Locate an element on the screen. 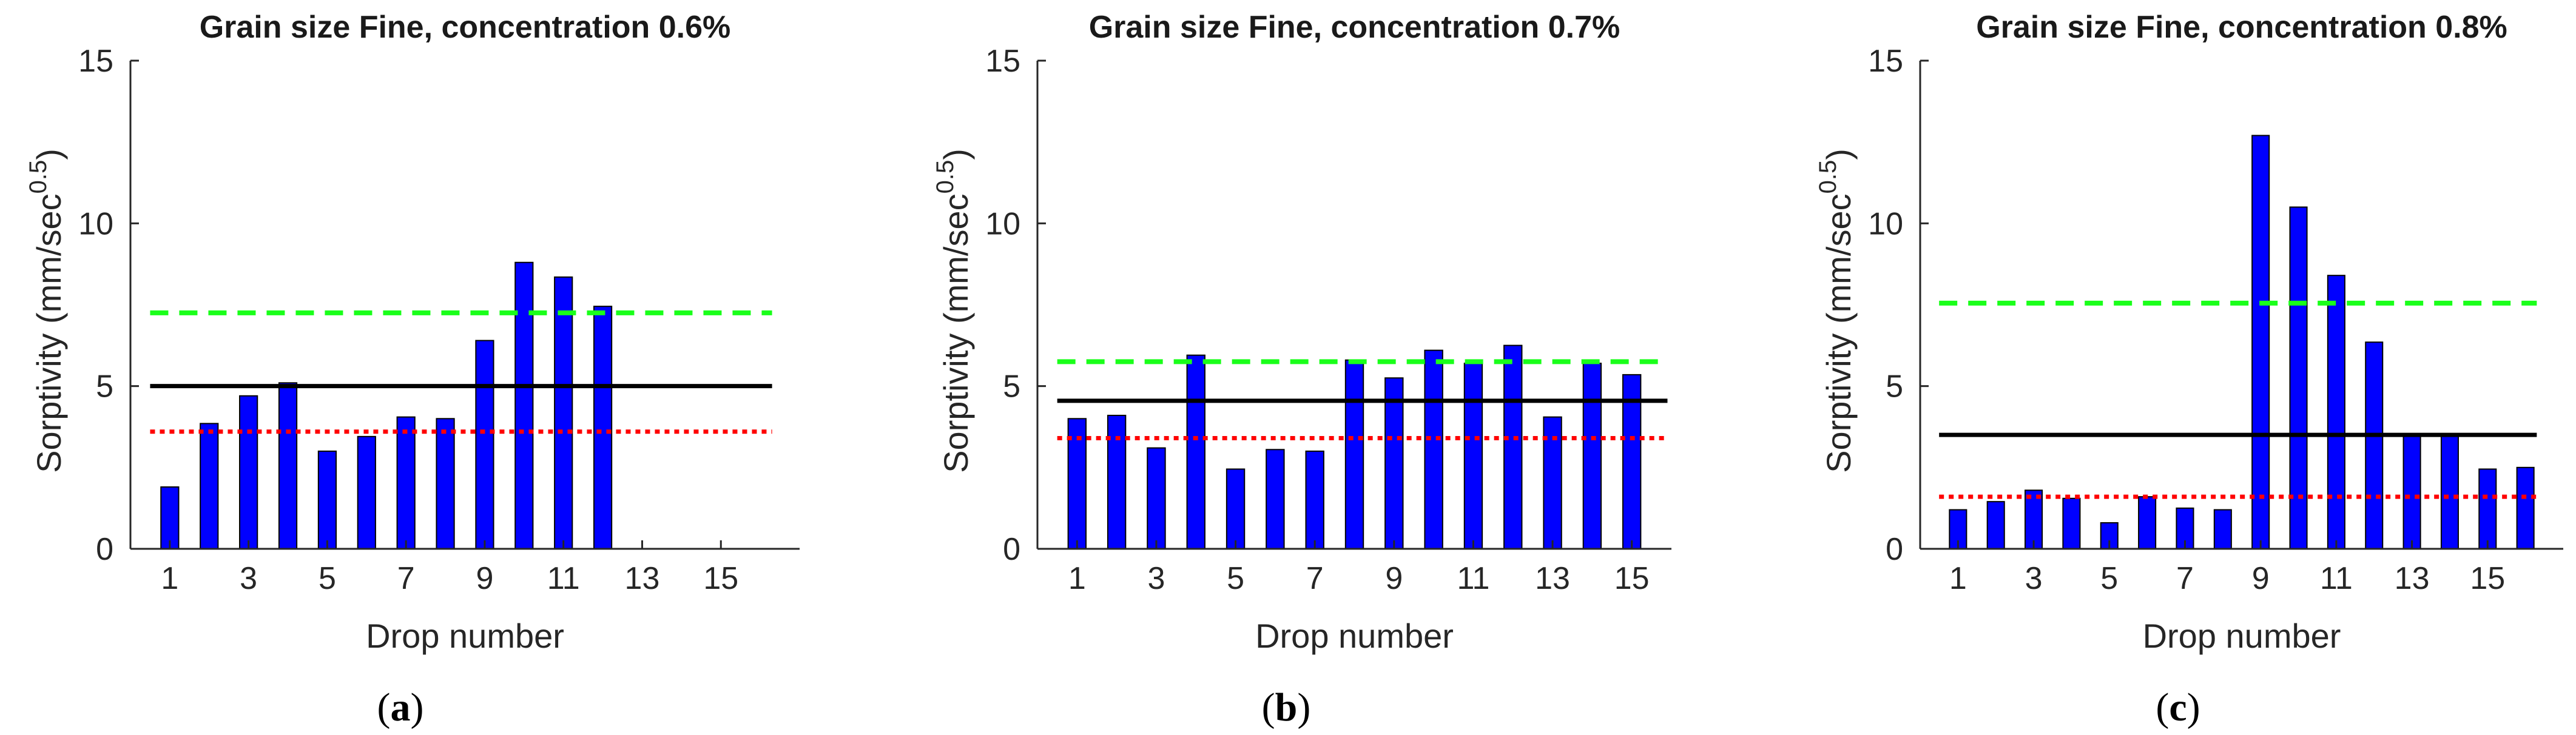 The width and height of the screenshot is (2576, 735). y-axis-label: Sorptivity (mm/sec0.5) is located at coordinates (953, 311).